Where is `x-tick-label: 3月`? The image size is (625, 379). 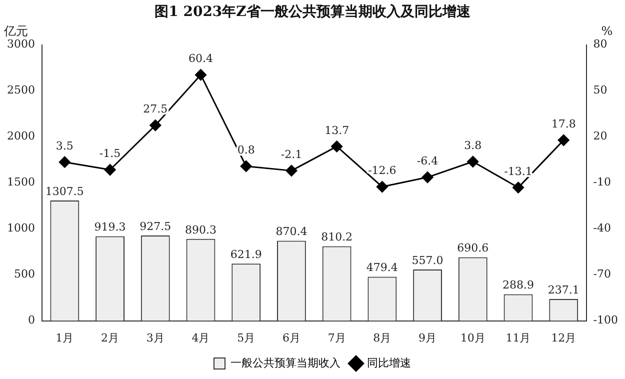 x-tick-label: 3月 is located at coordinates (155, 337).